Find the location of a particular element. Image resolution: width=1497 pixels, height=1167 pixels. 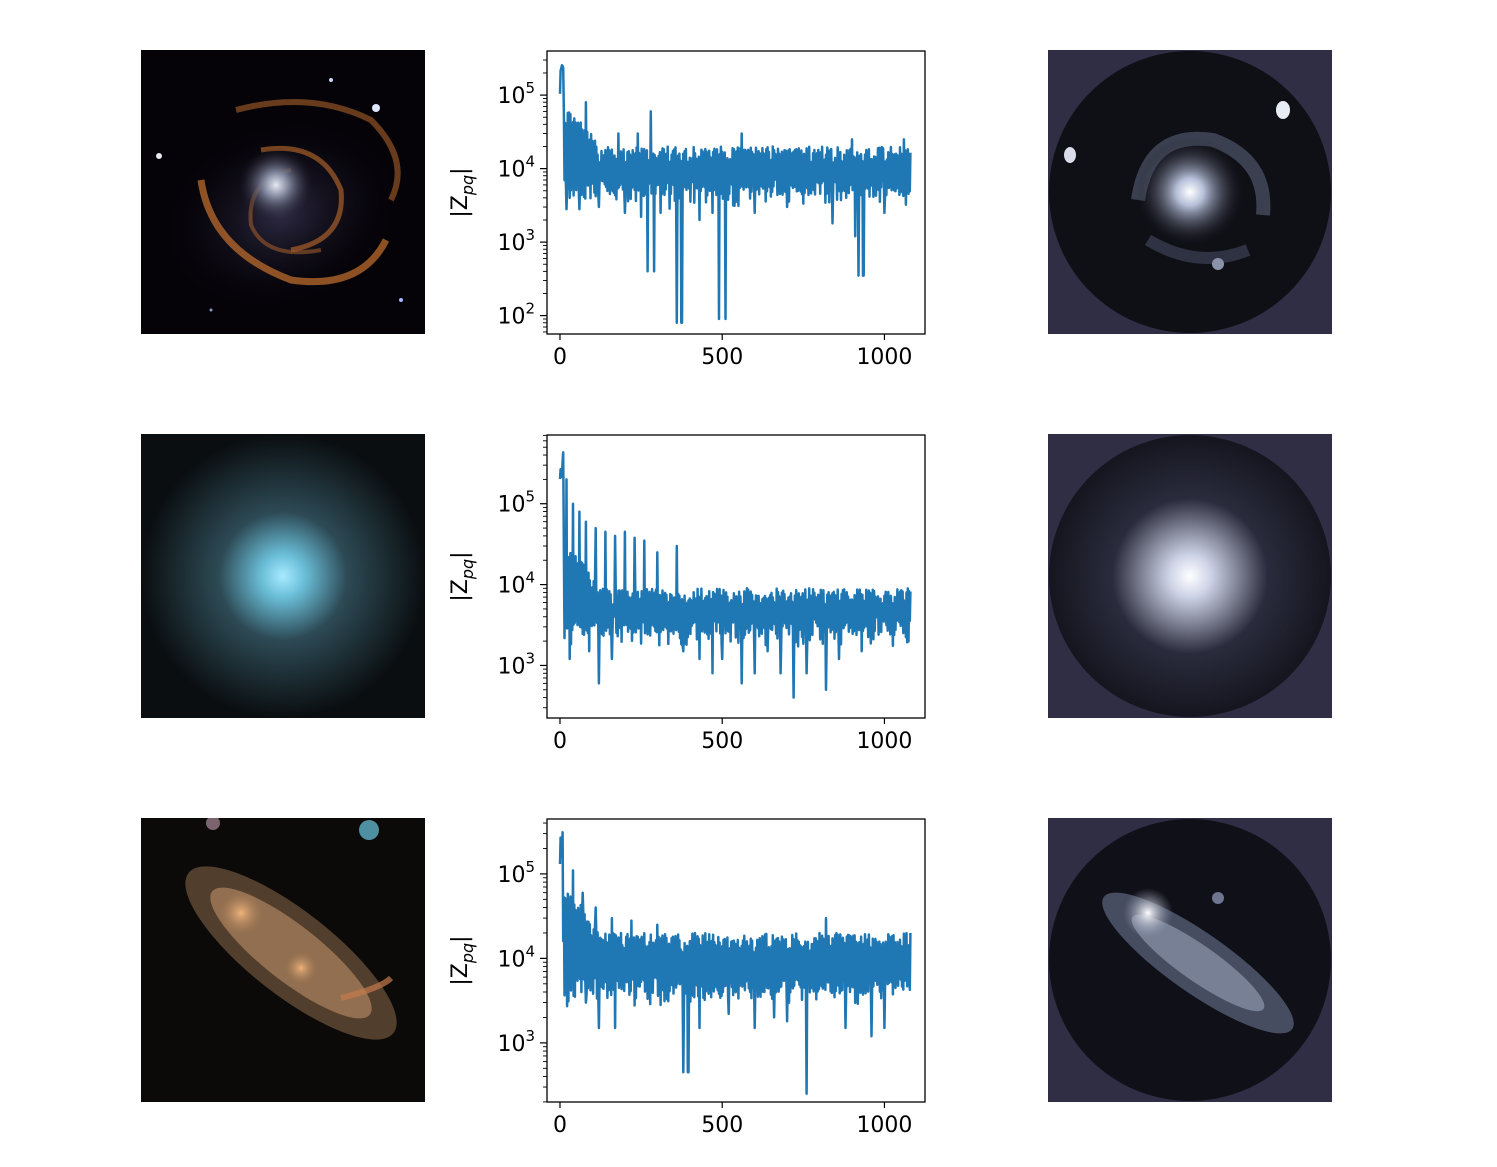

elliptical-reconstruction-image is located at coordinates (1190, 576).